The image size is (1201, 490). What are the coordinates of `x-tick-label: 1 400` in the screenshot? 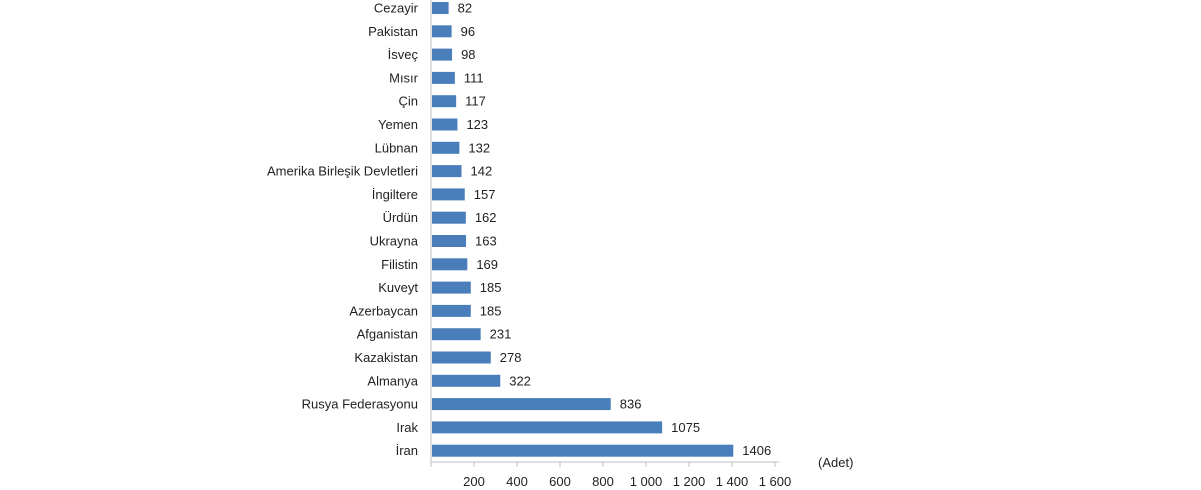 It's located at (732, 481).